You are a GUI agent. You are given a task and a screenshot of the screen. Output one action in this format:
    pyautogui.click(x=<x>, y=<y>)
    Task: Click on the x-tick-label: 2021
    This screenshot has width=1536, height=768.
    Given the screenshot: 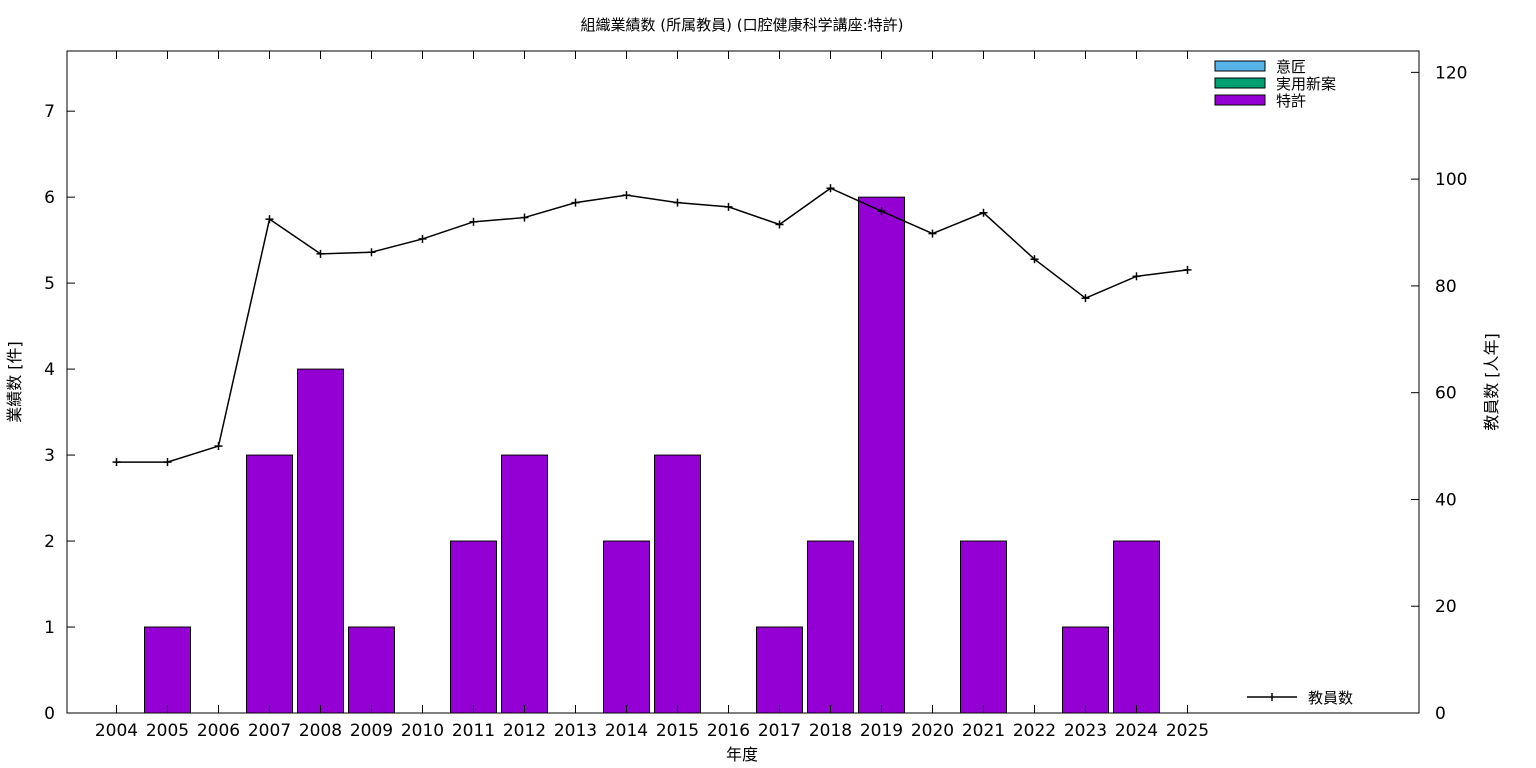 What is the action you would take?
    pyautogui.click(x=983, y=731)
    